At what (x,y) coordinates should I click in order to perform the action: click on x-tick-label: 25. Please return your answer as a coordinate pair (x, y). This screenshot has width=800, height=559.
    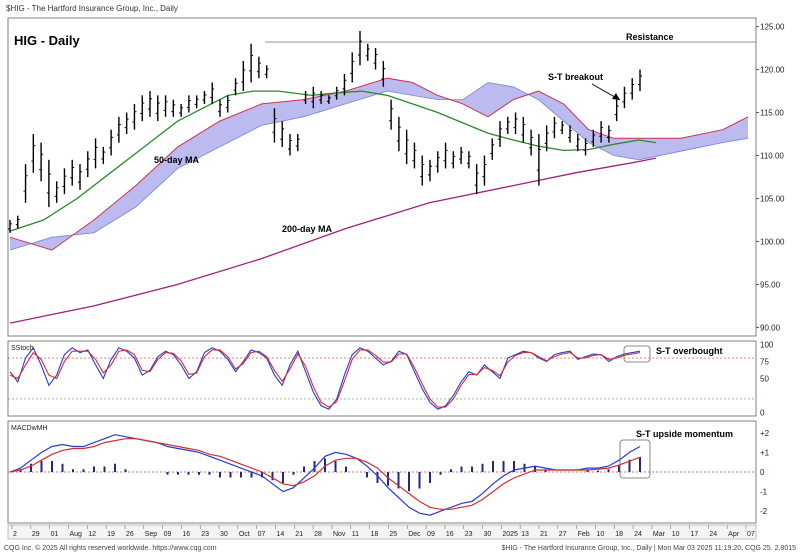
    Looking at the image, I should click on (393, 534).